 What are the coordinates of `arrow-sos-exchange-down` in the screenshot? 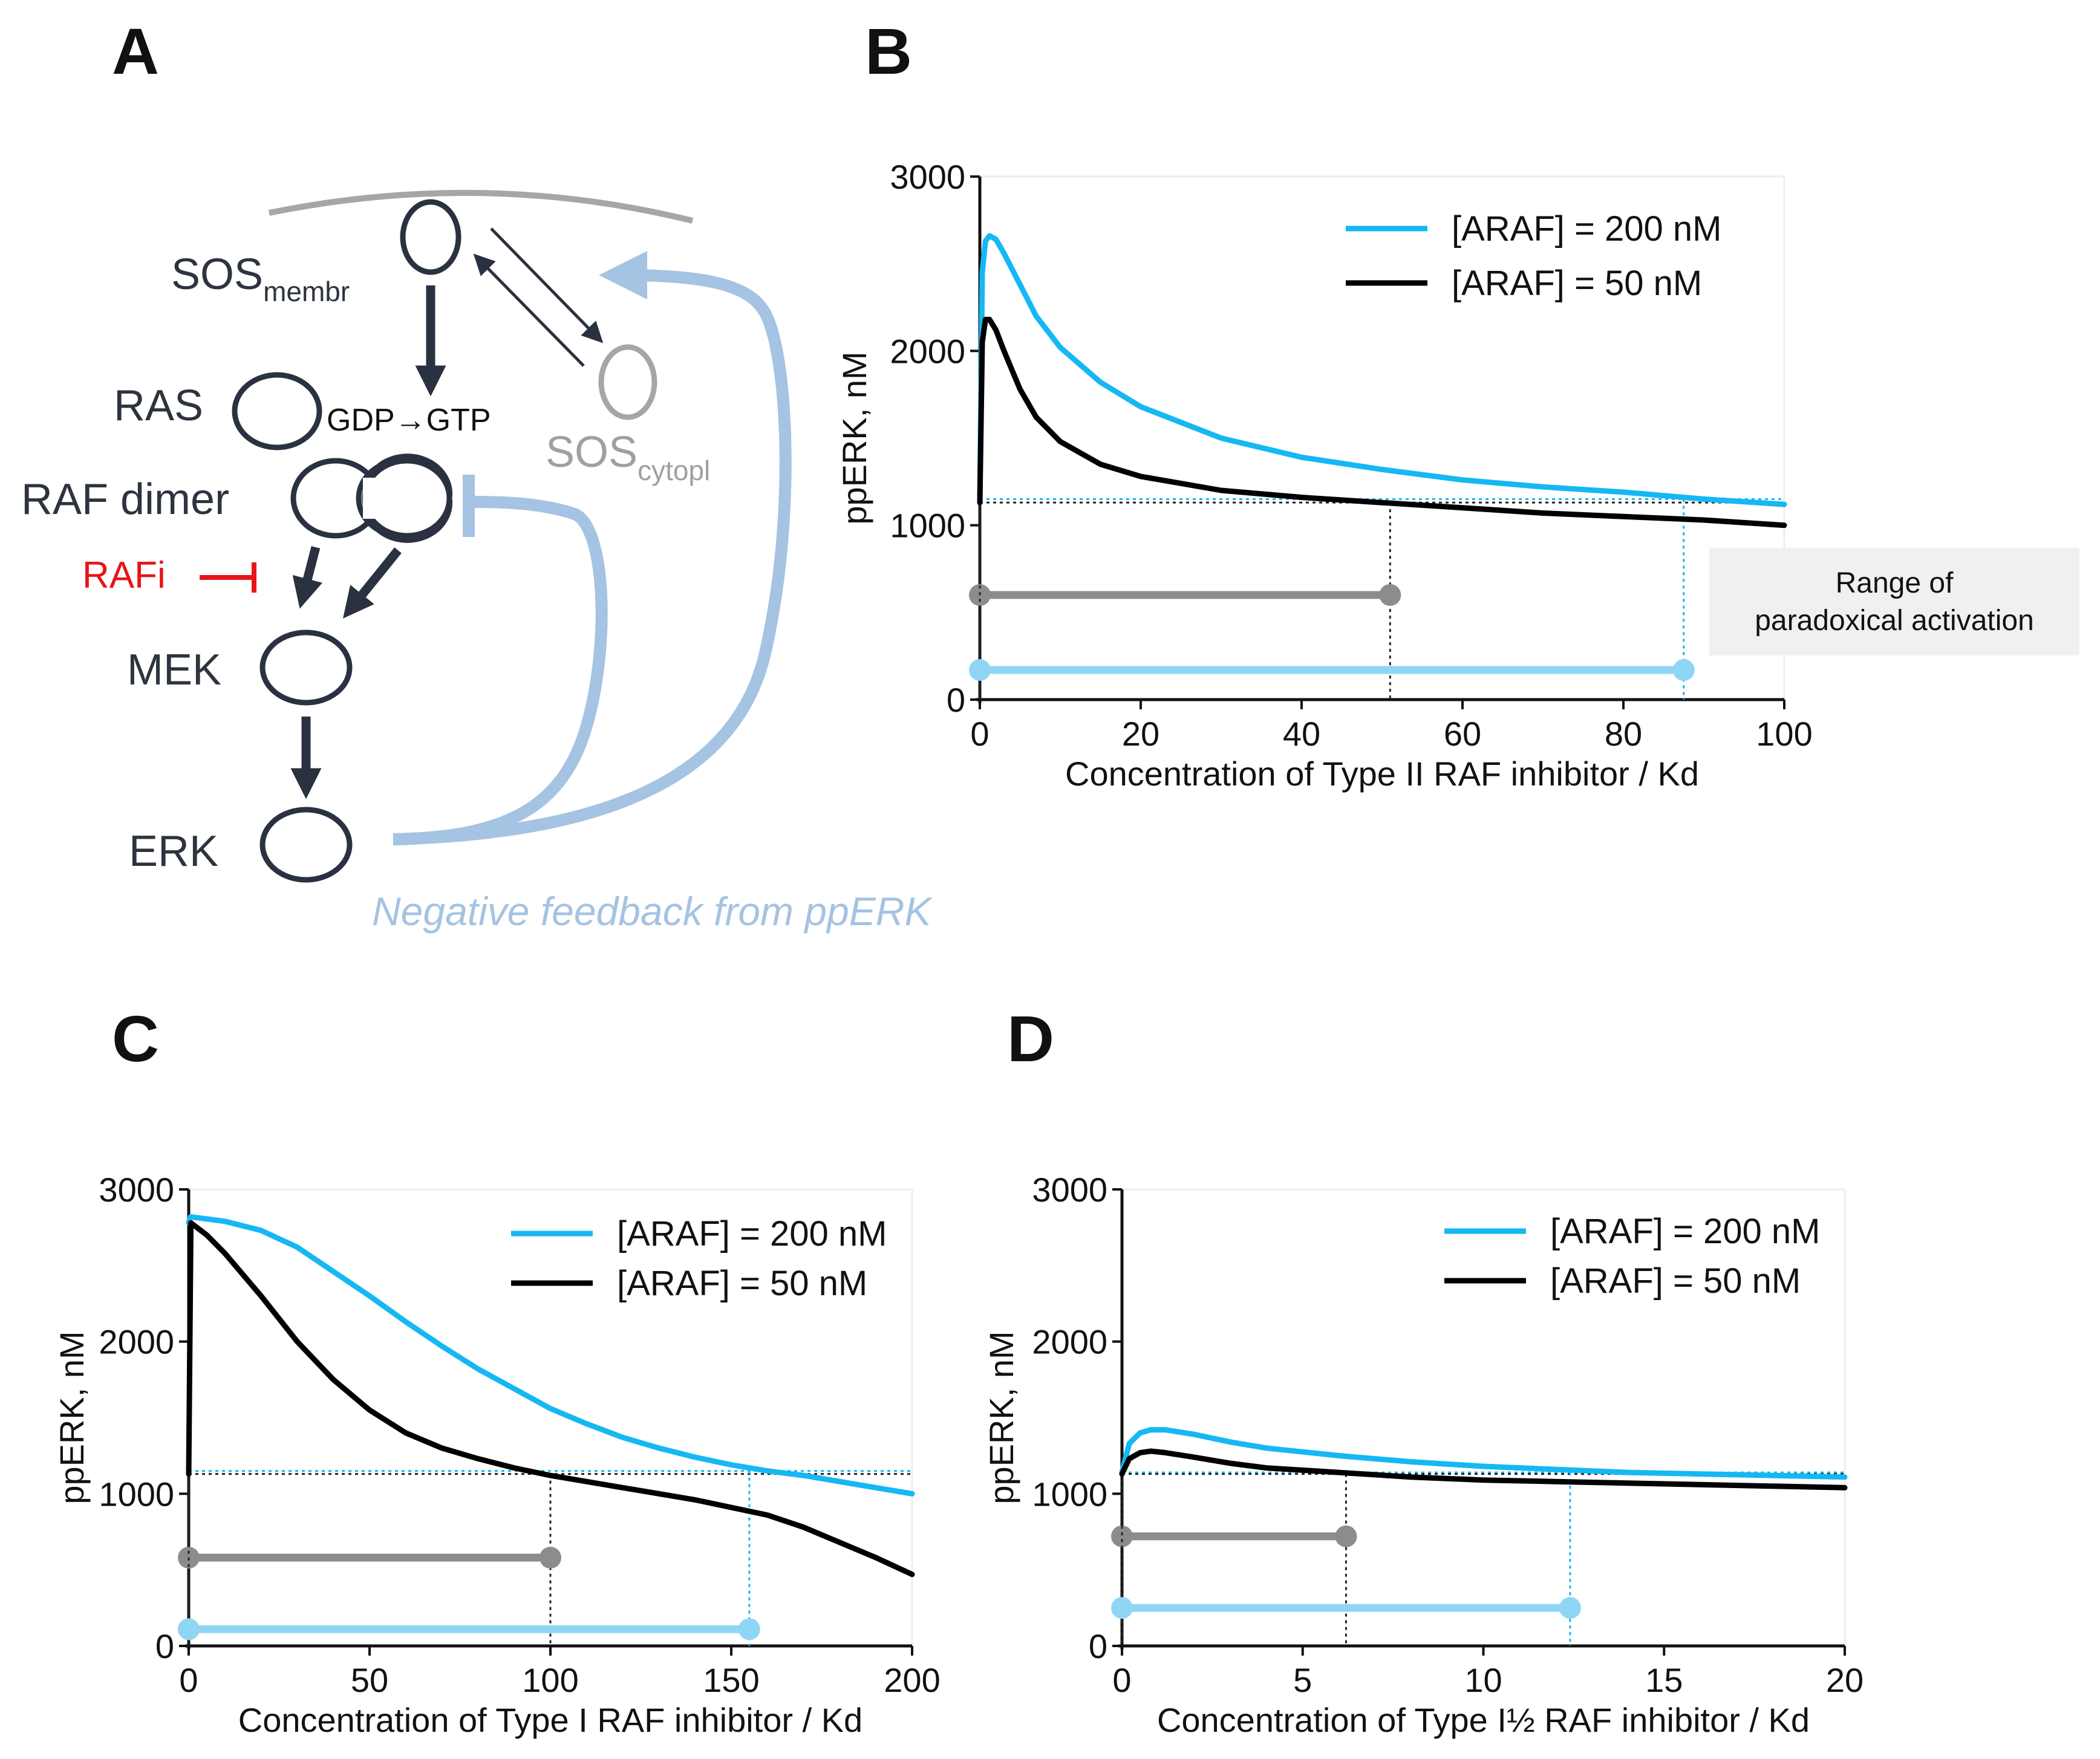 It's located at (547, 285).